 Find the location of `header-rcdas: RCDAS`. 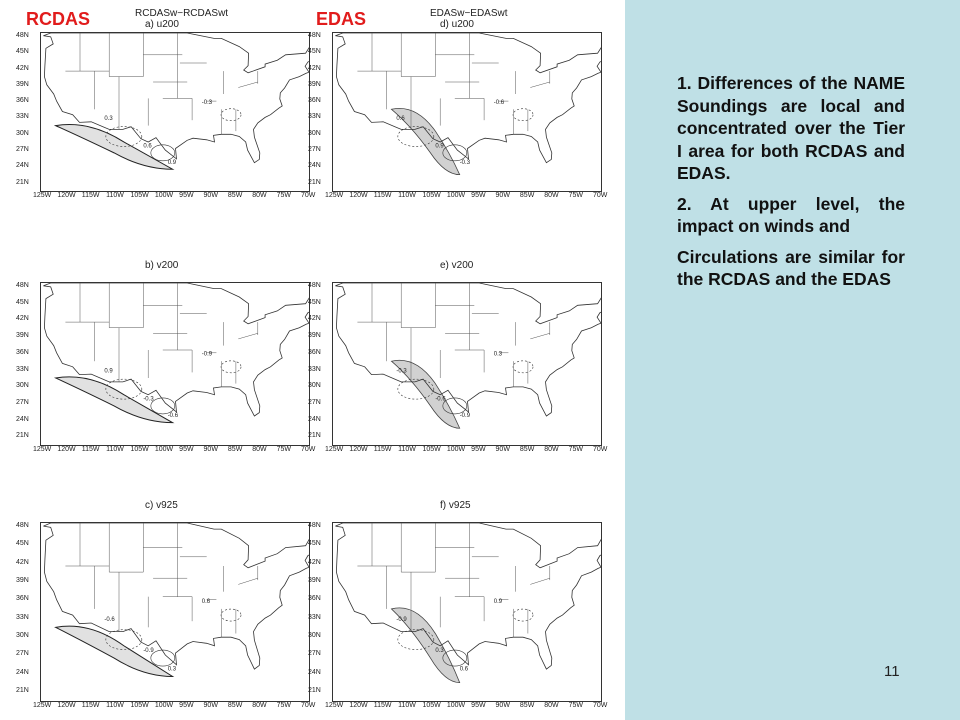

header-rcdas: RCDAS is located at coordinates (58, 19).